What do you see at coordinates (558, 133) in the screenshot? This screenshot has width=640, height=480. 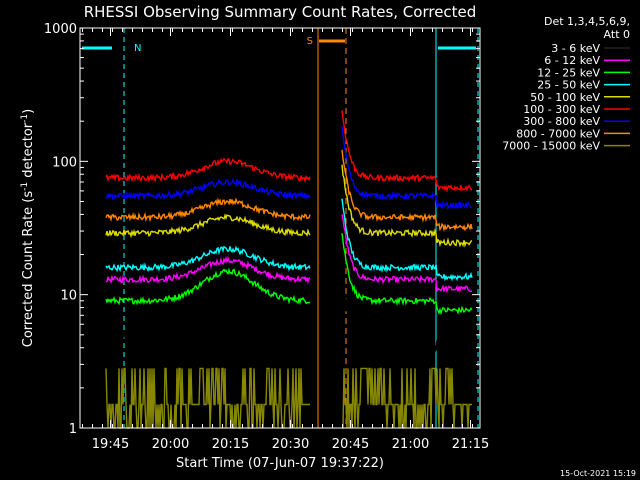 I see `legend-label: 800 - 7000 keV` at bounding box center [558, 133].